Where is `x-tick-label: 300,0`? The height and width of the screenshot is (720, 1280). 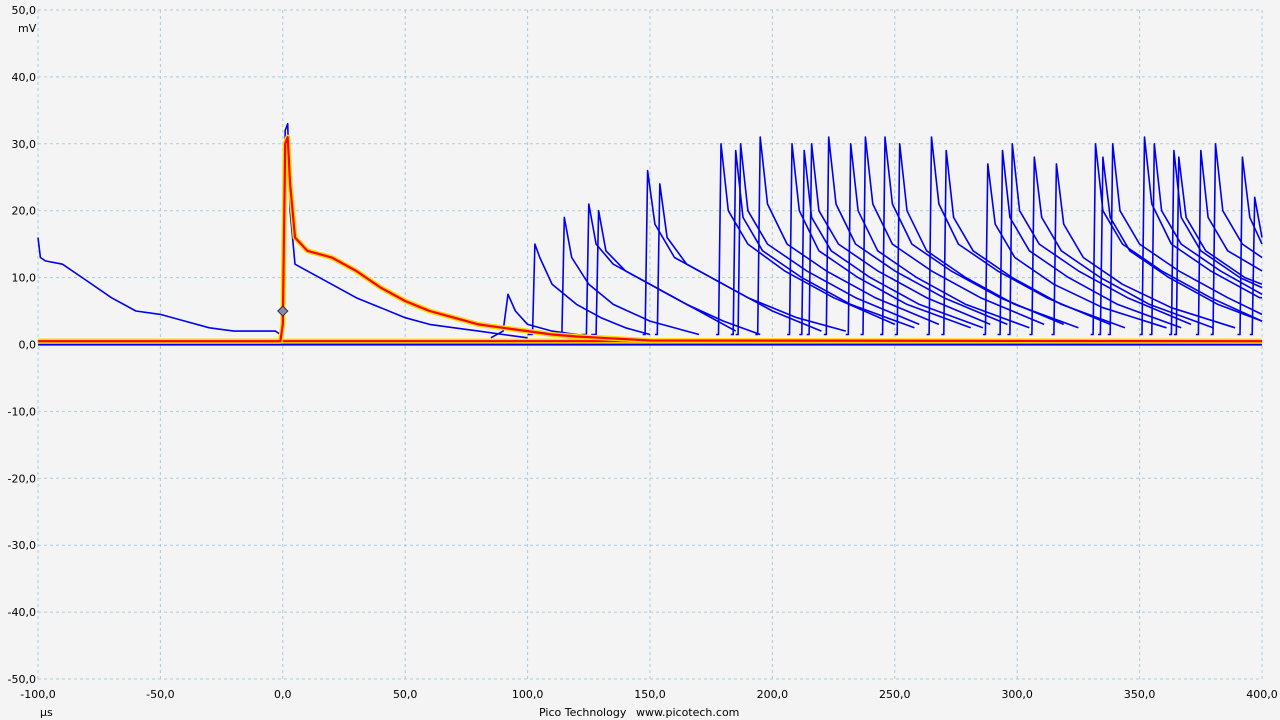 x-tick-label: 300,0 is located at coordinates (1017, 694).